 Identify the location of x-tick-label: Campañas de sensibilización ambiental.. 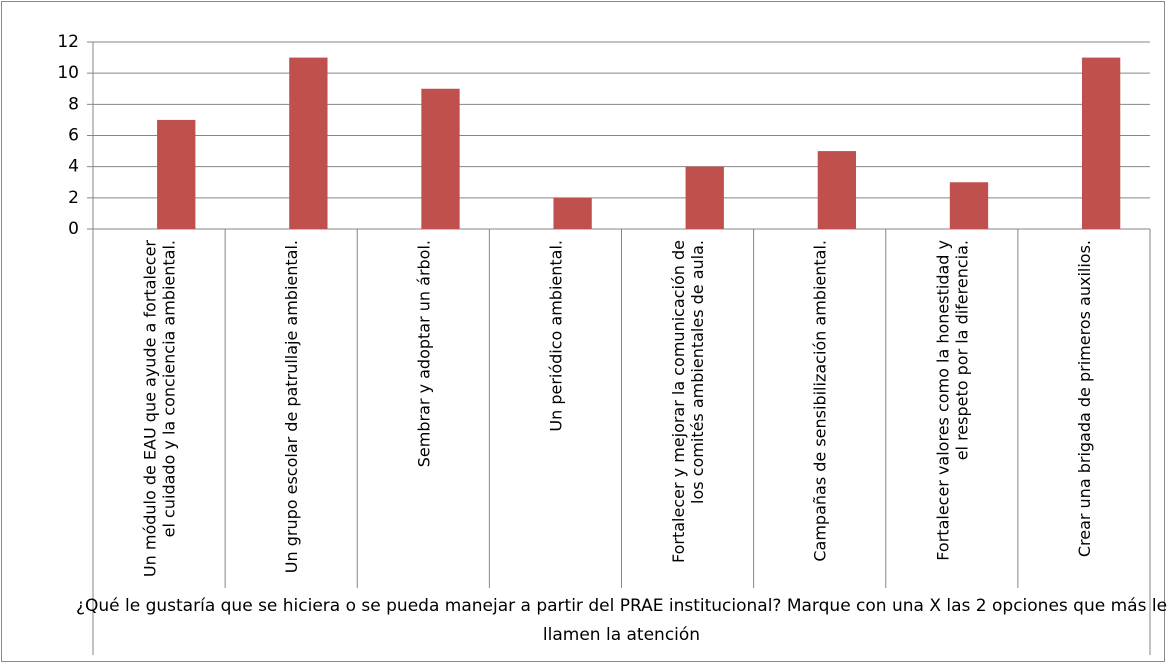
(820, 401).